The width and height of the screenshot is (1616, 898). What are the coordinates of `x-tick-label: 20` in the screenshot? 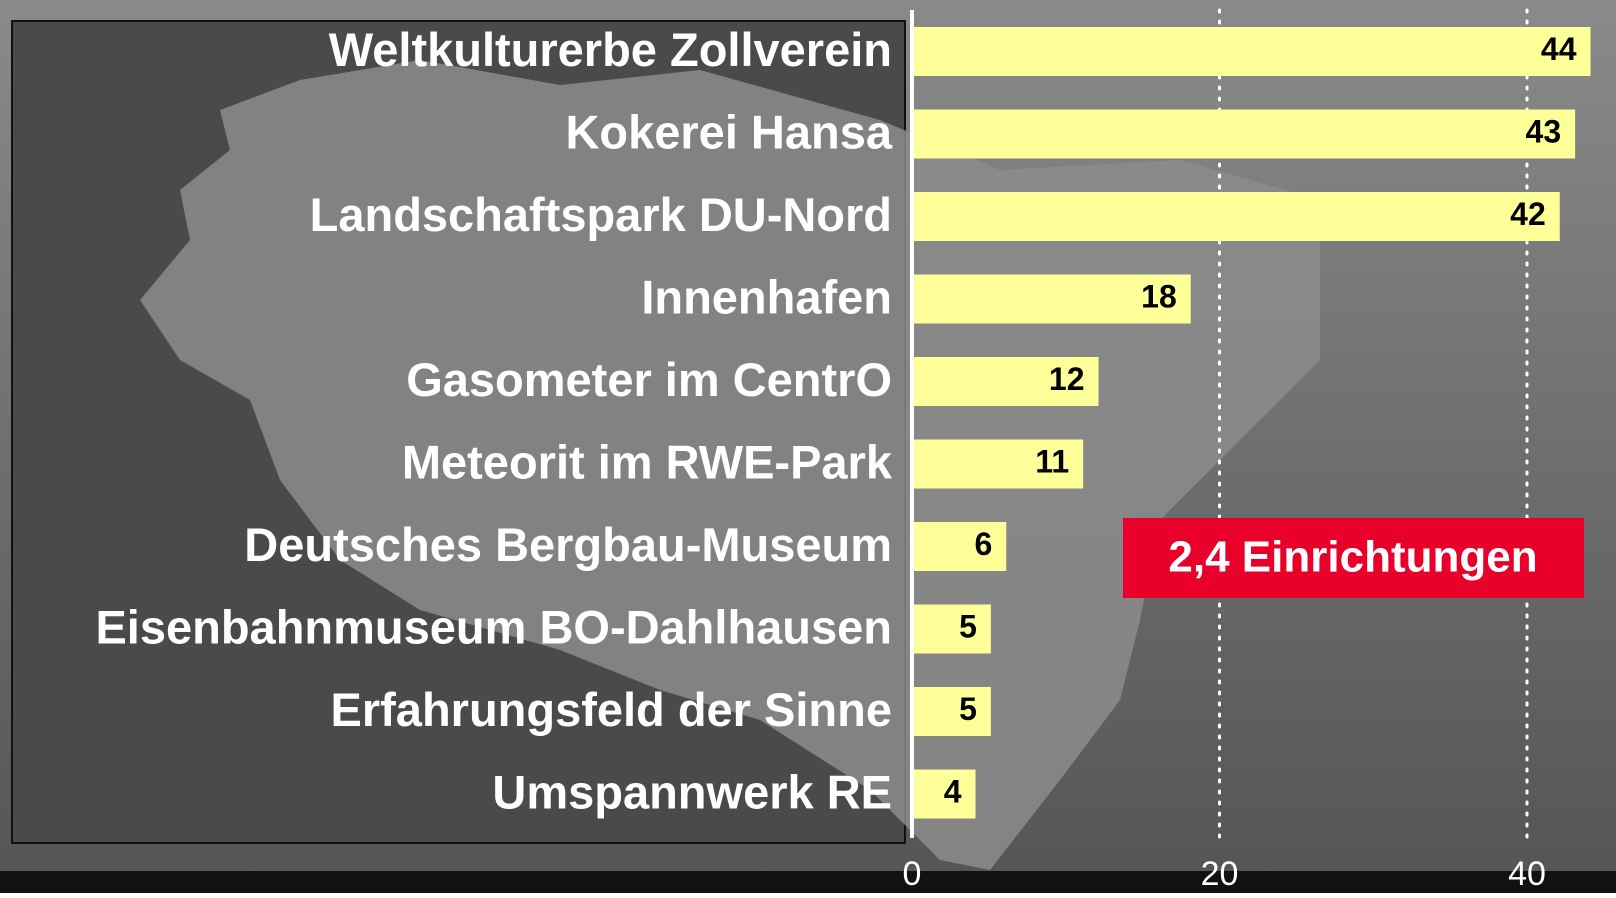 It's located at (1220, 874).